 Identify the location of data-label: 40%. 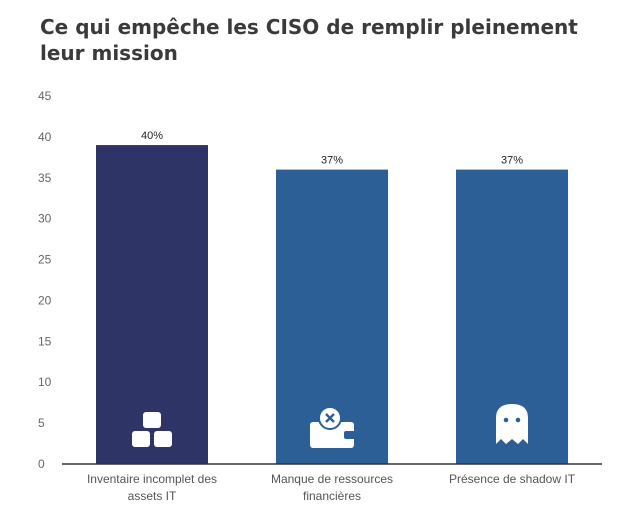
(152, 136).